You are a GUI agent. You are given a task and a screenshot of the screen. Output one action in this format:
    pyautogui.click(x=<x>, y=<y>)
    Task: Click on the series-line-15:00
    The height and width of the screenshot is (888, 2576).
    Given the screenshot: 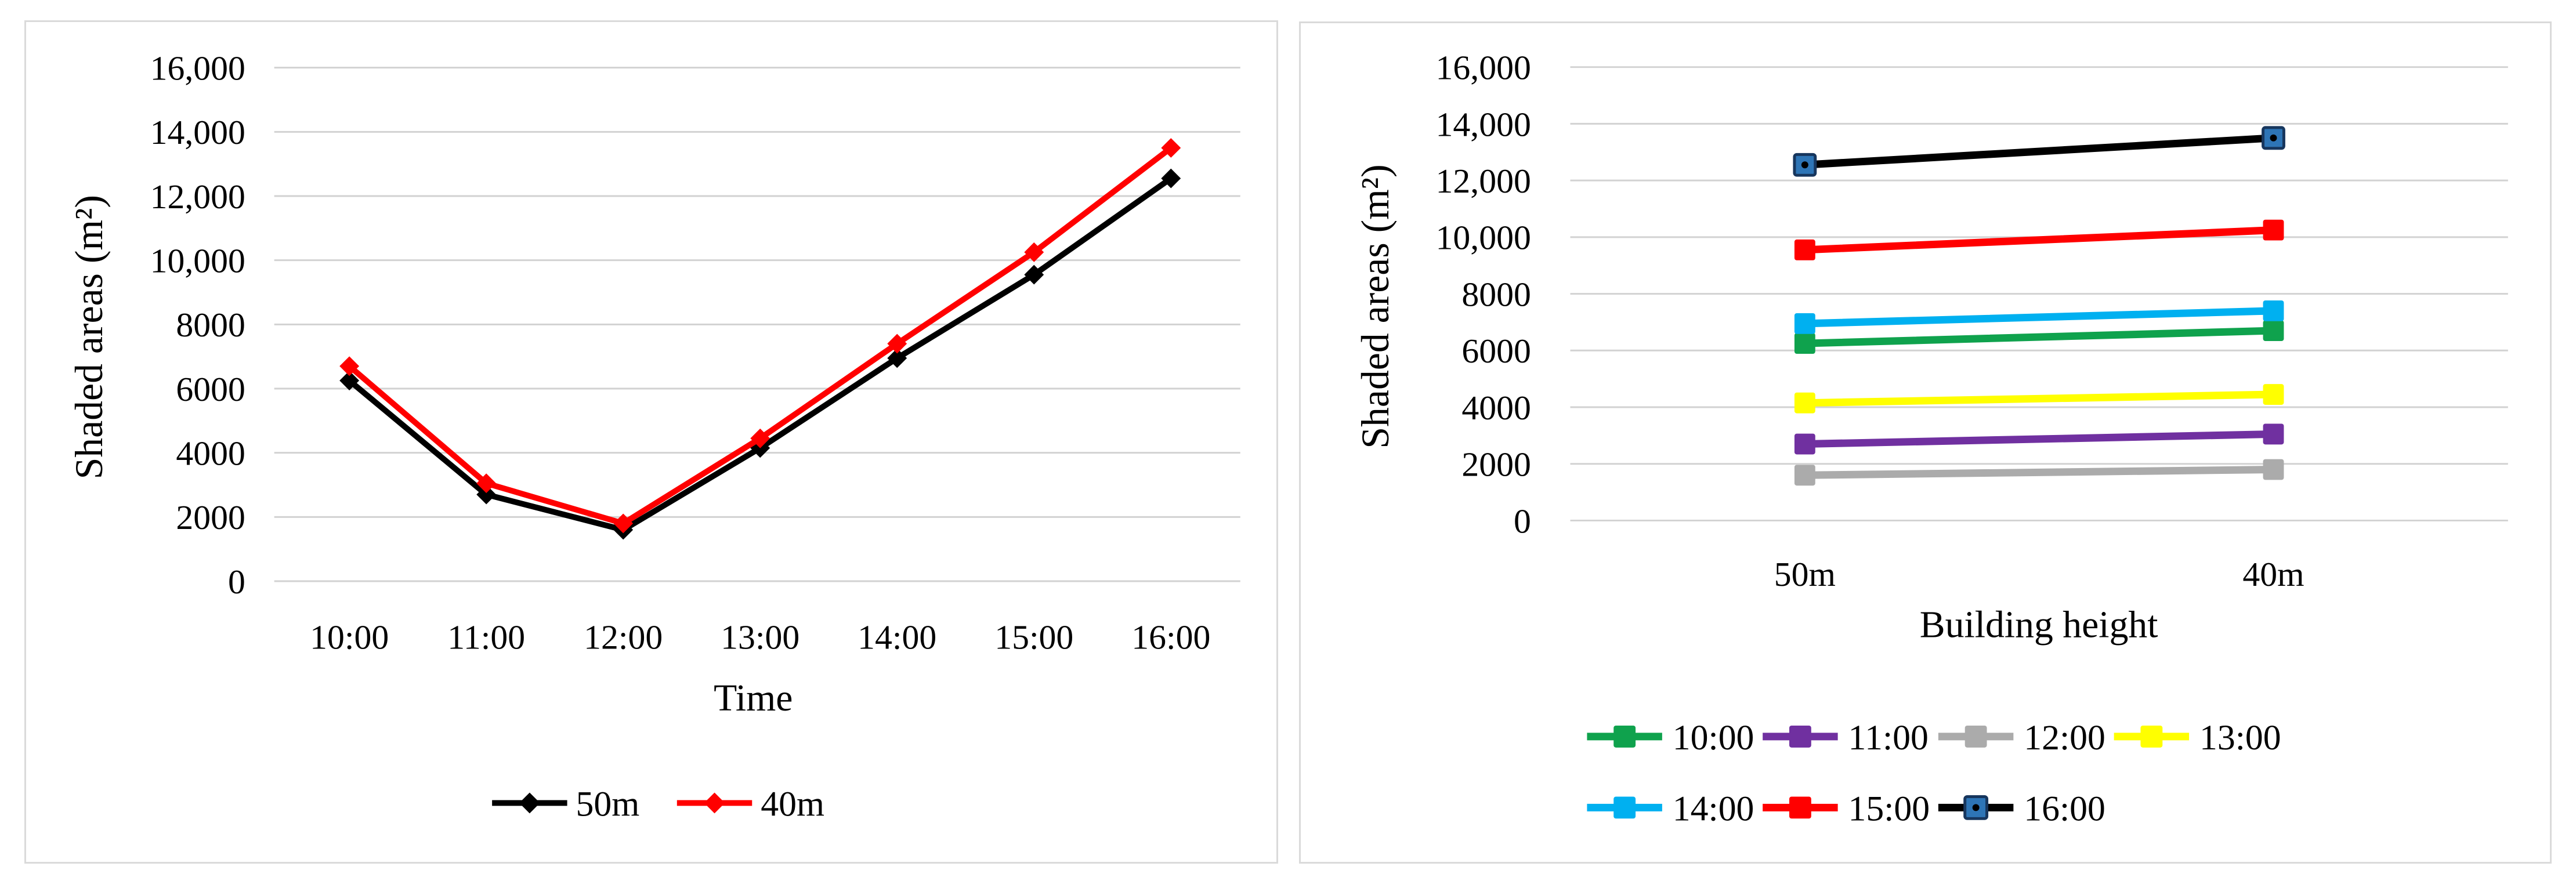 What is the action you would take?
    pyautogui.click(x=2039, y=240)
    